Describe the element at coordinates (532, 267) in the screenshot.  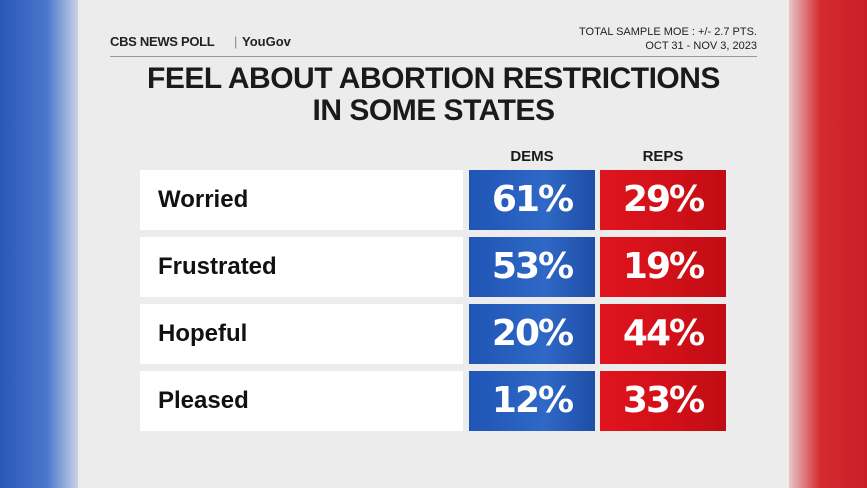
I see `dem-cell: 53%` at that location.